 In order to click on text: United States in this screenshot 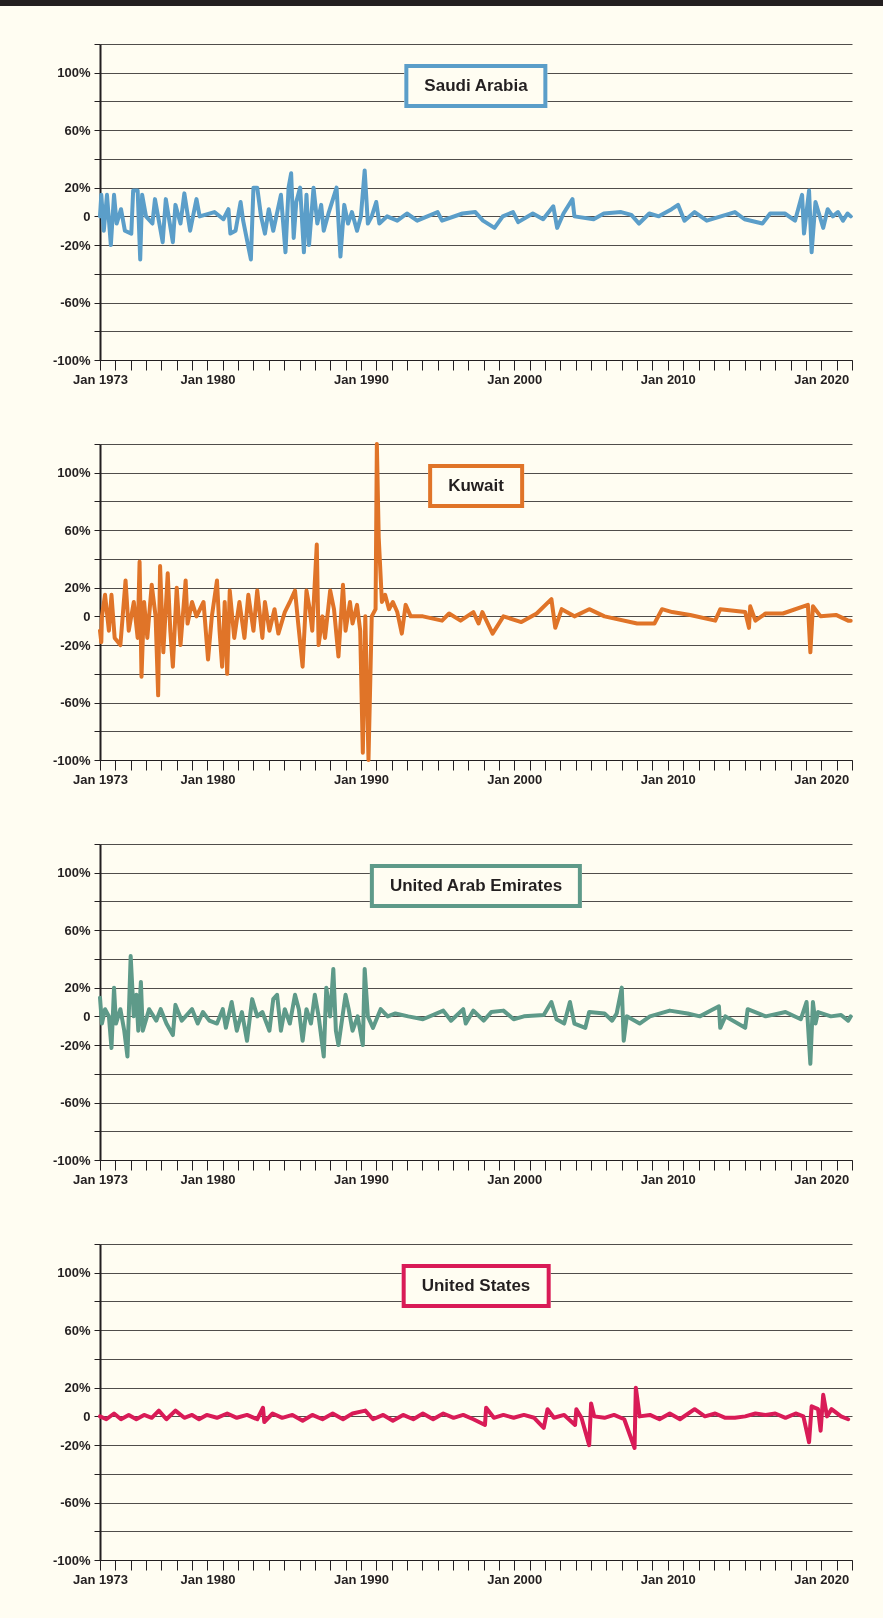, I will do `click(476, 1286)`.